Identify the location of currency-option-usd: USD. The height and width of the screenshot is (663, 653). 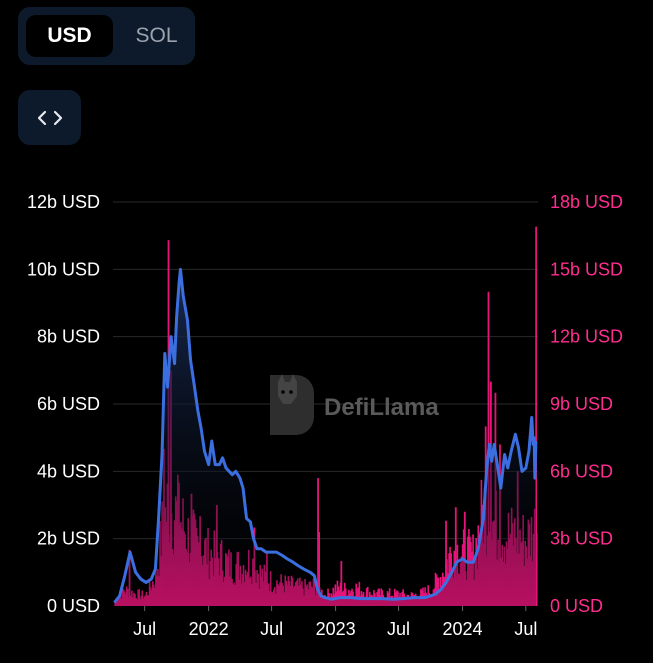
(69, 36).